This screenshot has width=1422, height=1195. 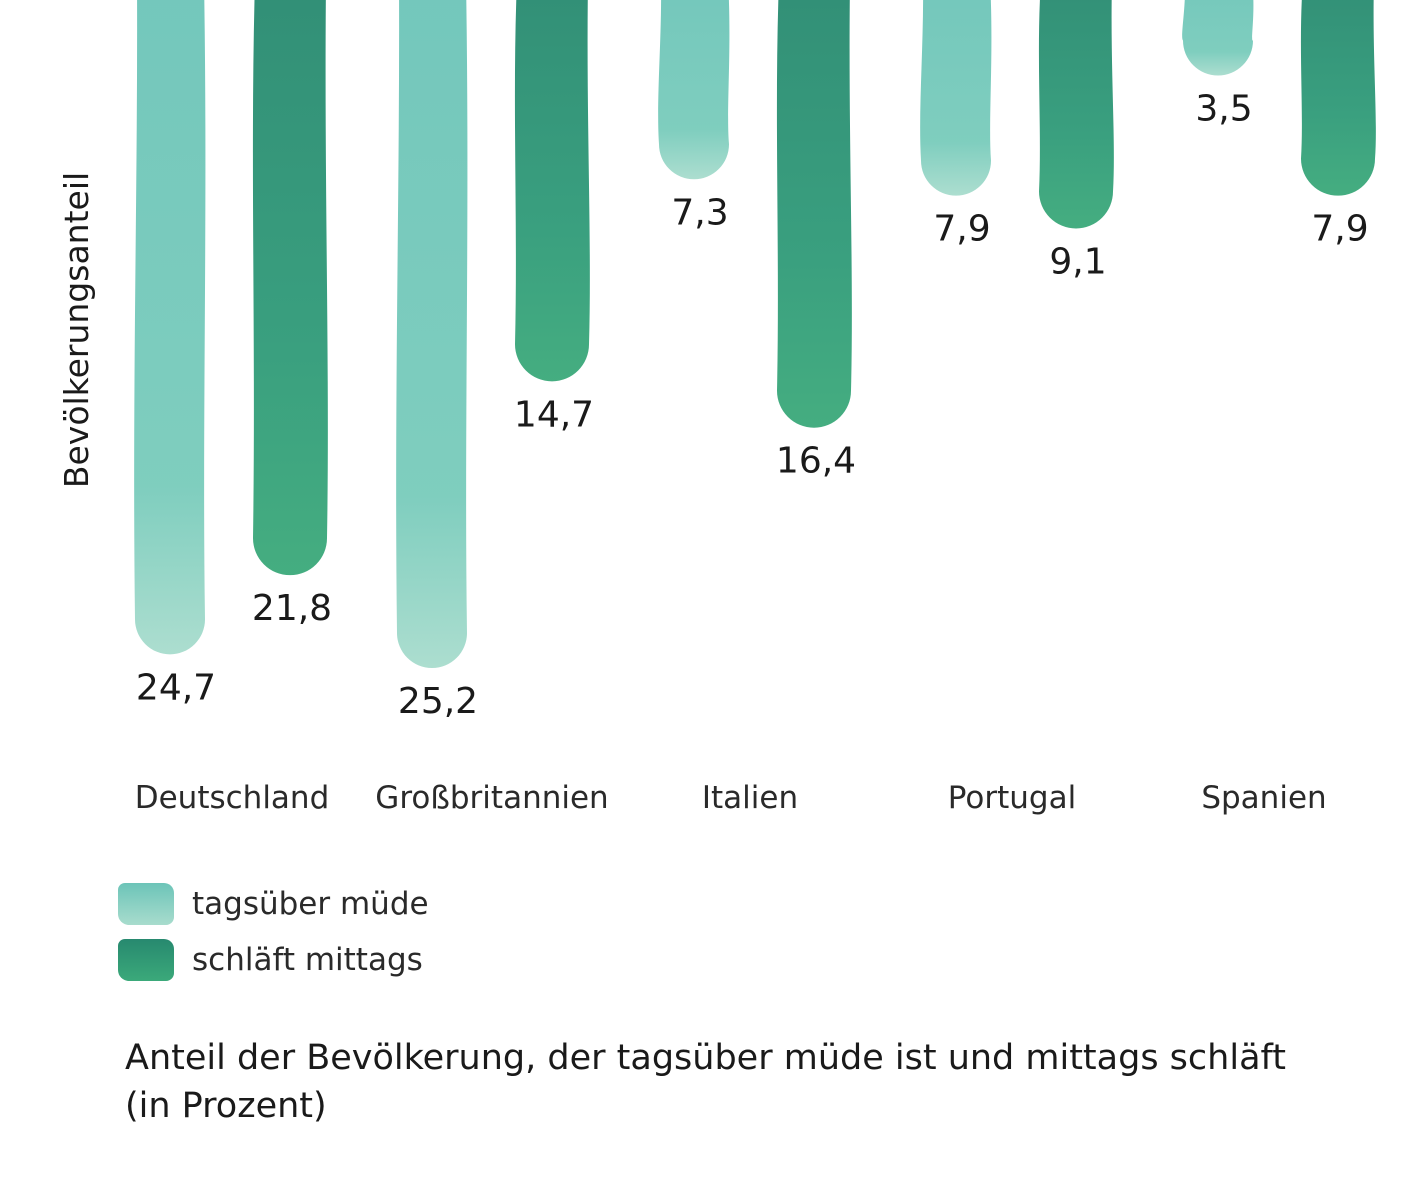 I want to click on value-label-spanien-tagsueber-muede: 3,5, so click(x=1223, y=109).